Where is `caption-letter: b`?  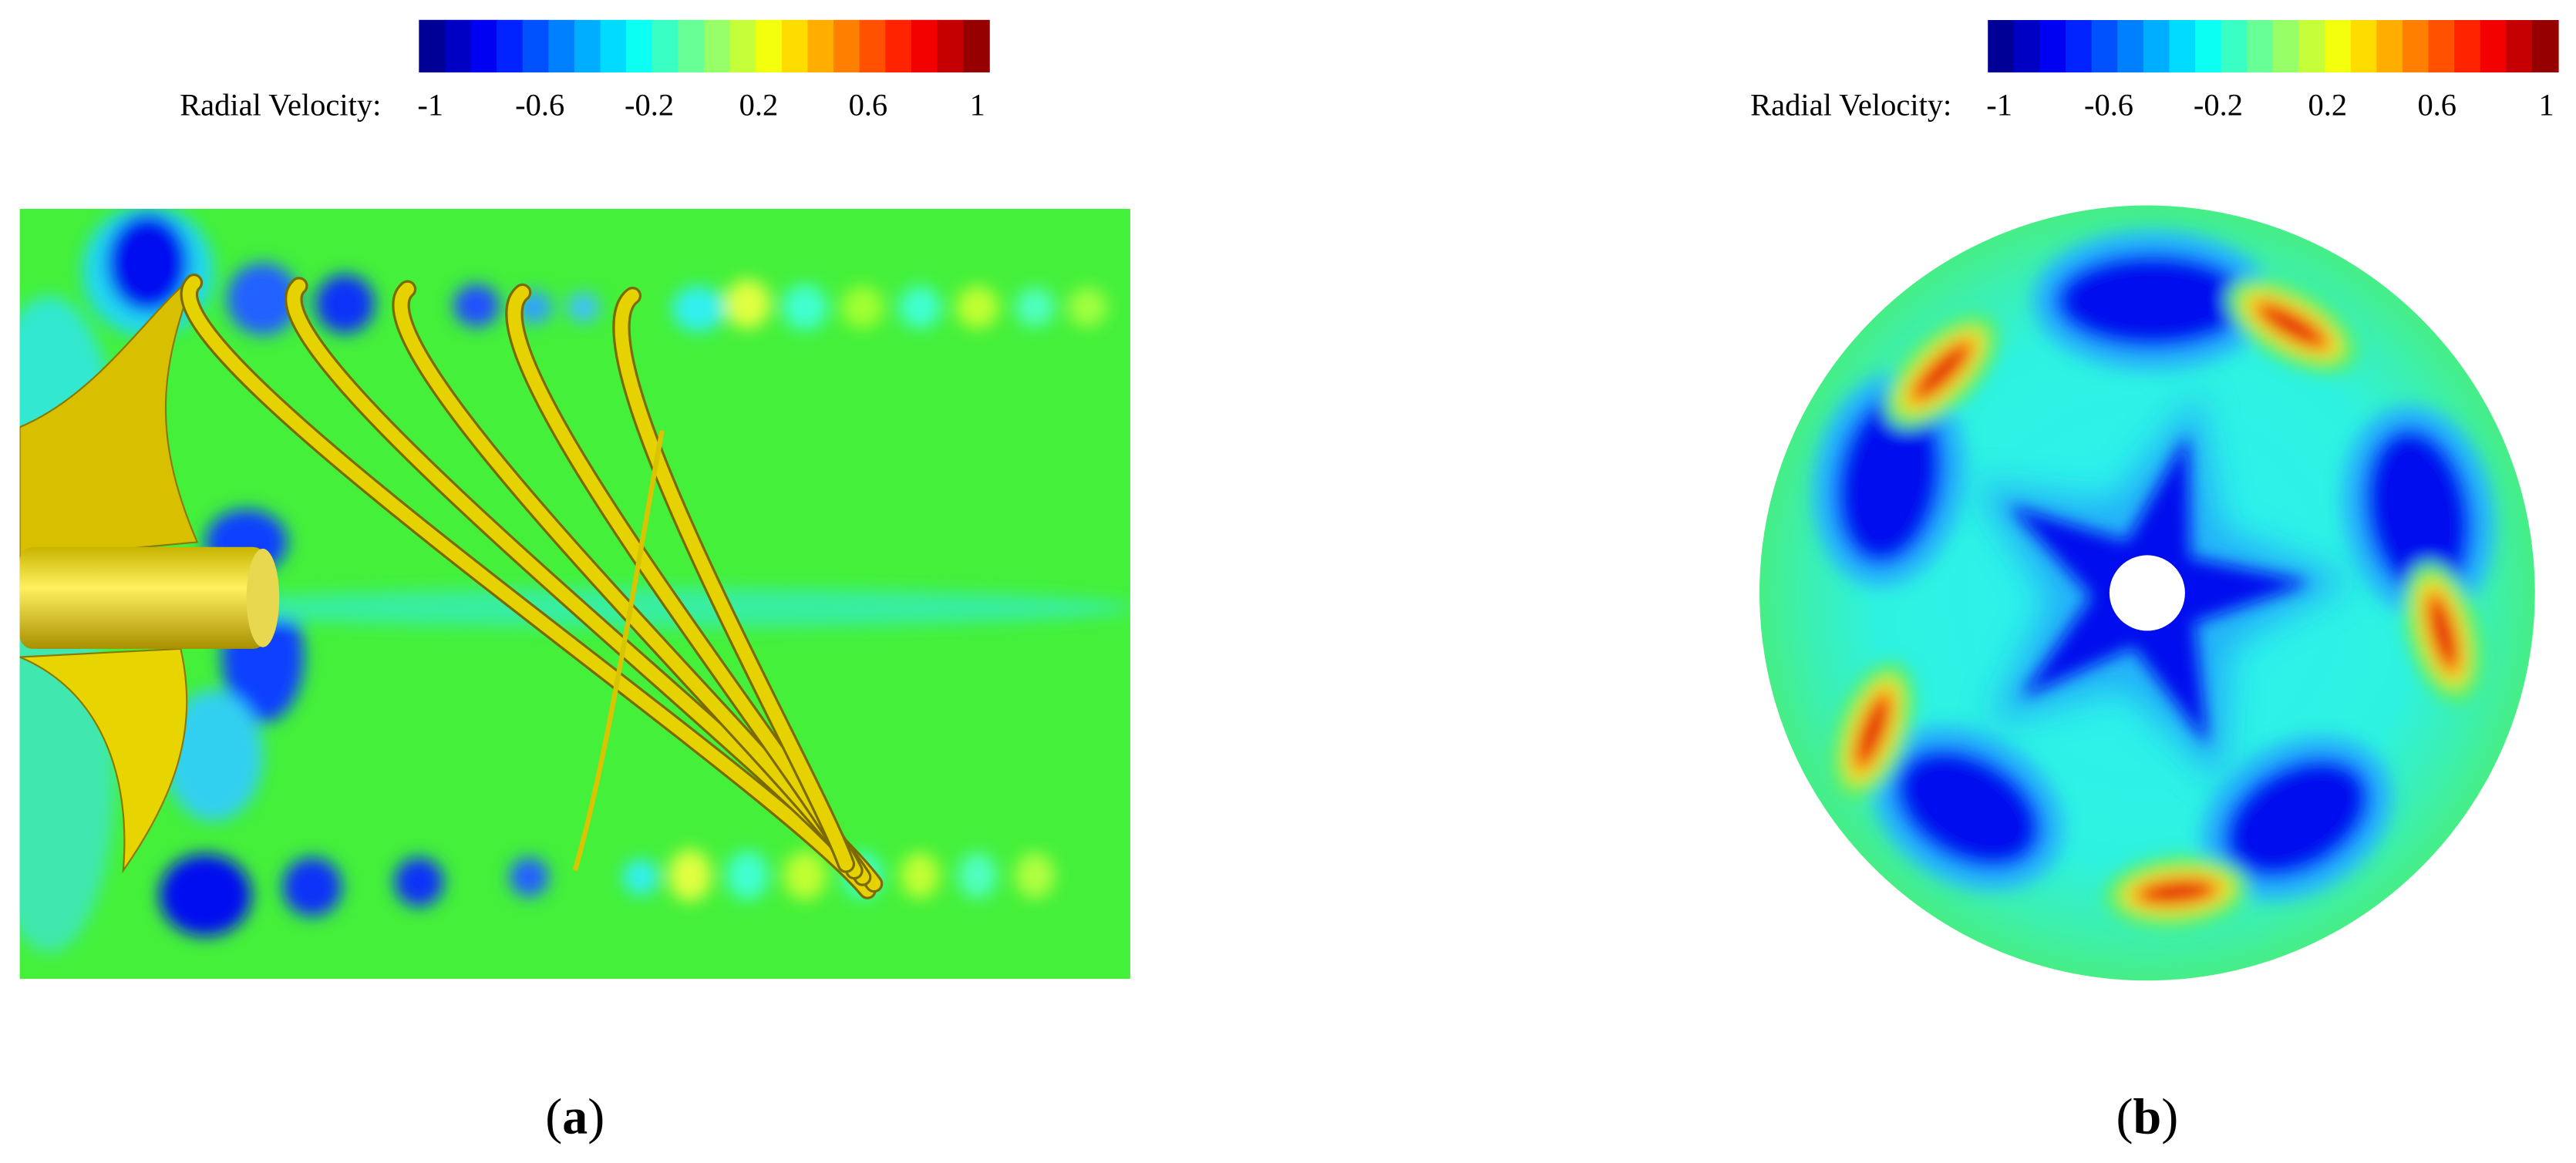
caption-letter: b is located at coordinates (2147, 1116).